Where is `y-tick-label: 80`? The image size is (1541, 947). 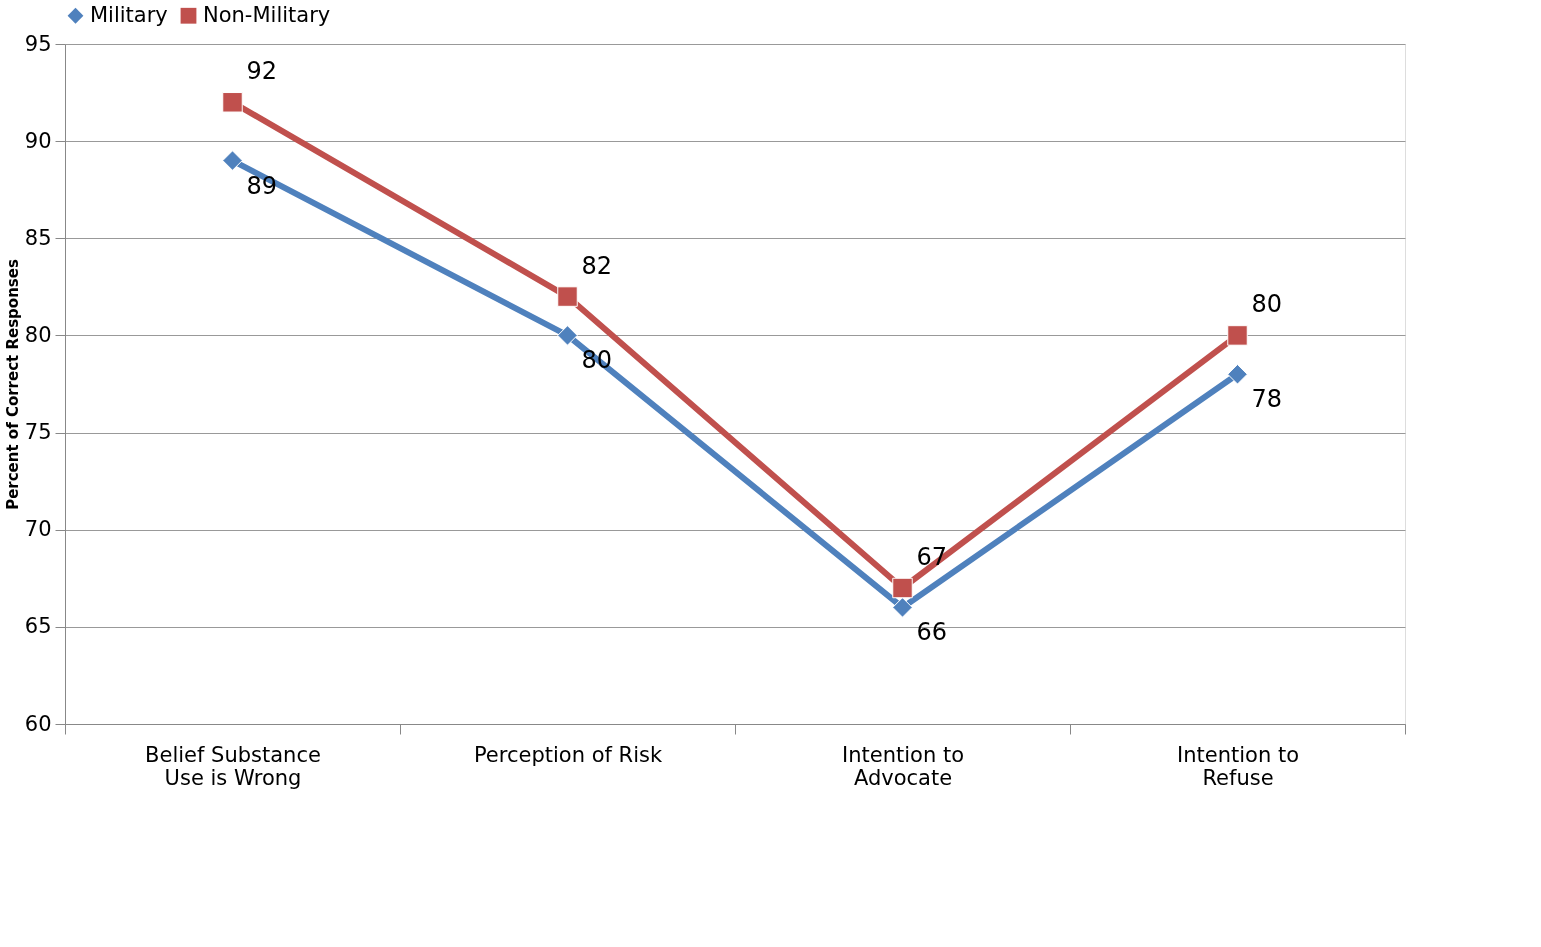 y-tick-label: 80 is located at coordinates (38, 334).